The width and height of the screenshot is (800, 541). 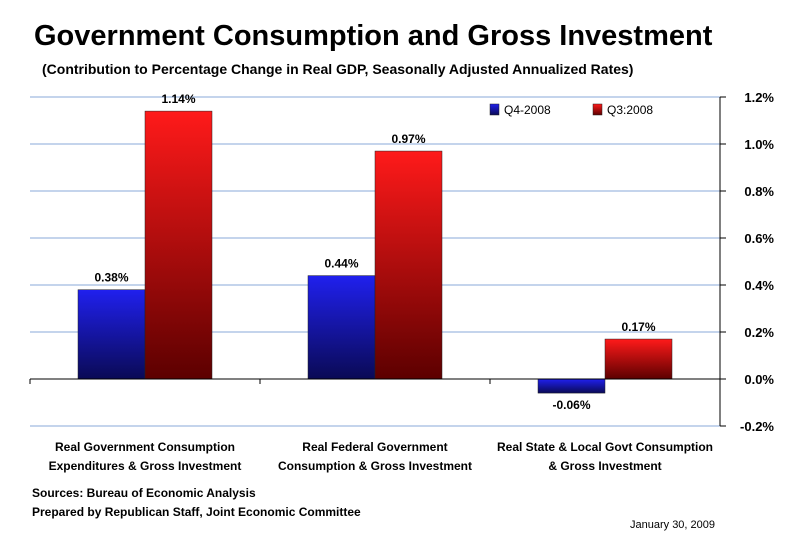 What do you see at coordinates (759, 379) in the screenshot?
I see `y-tick-label: 0.0%` at bounding box center [759, 379].